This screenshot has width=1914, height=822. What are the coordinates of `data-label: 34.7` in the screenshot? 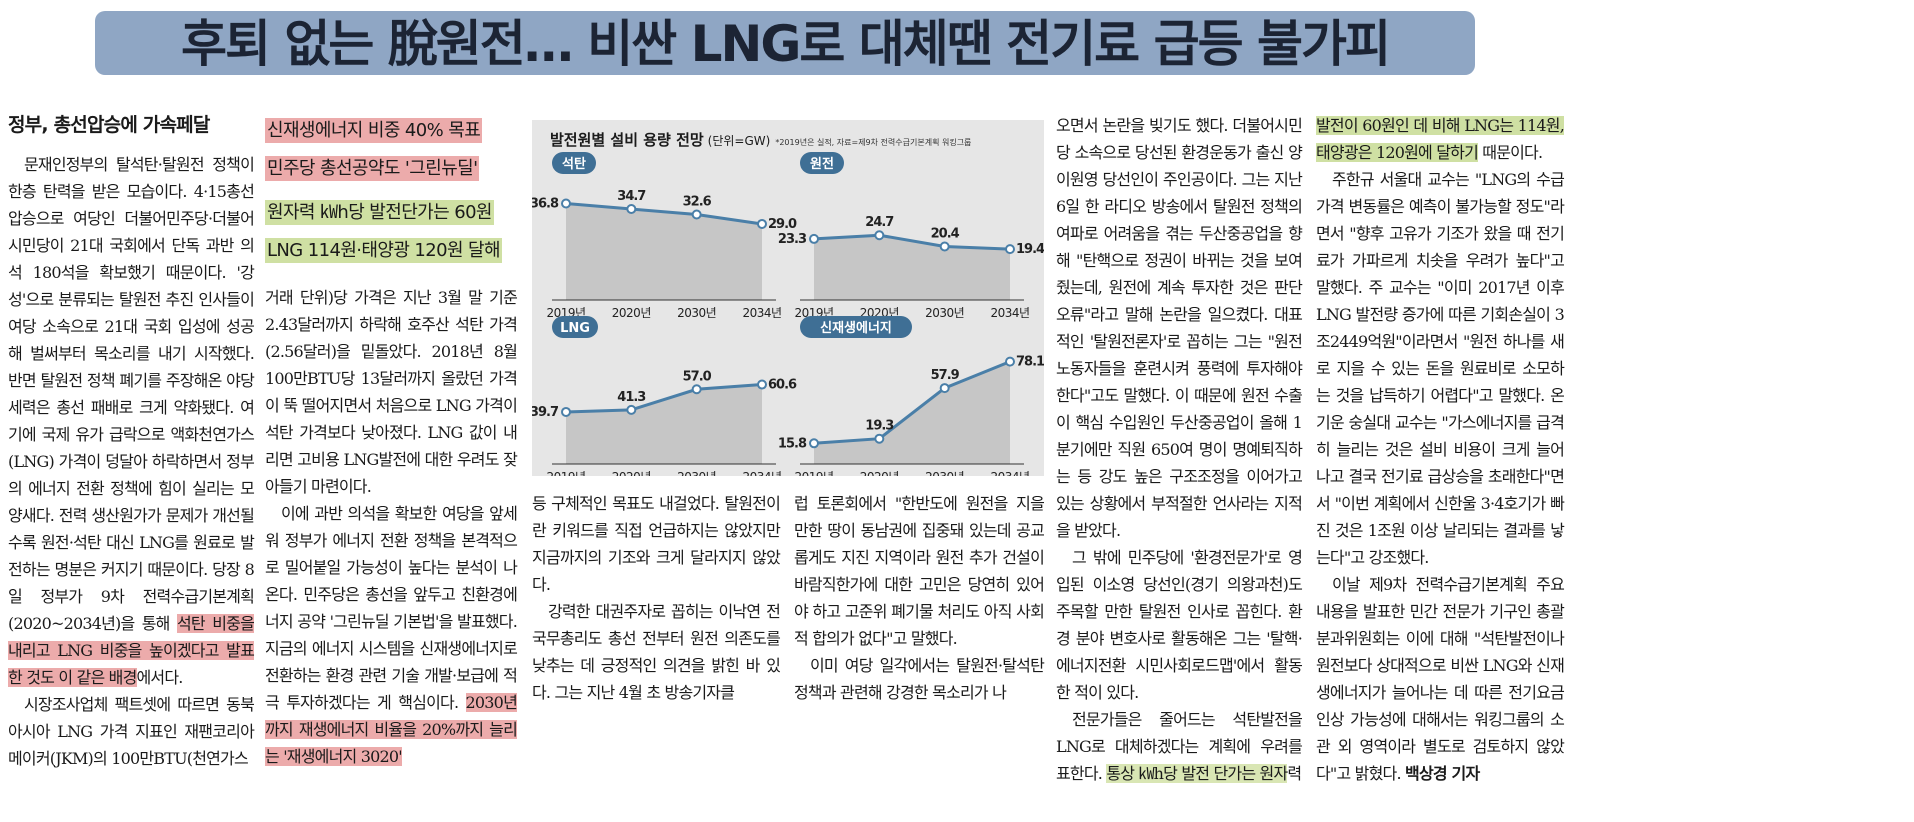 It's located at (631, 196).